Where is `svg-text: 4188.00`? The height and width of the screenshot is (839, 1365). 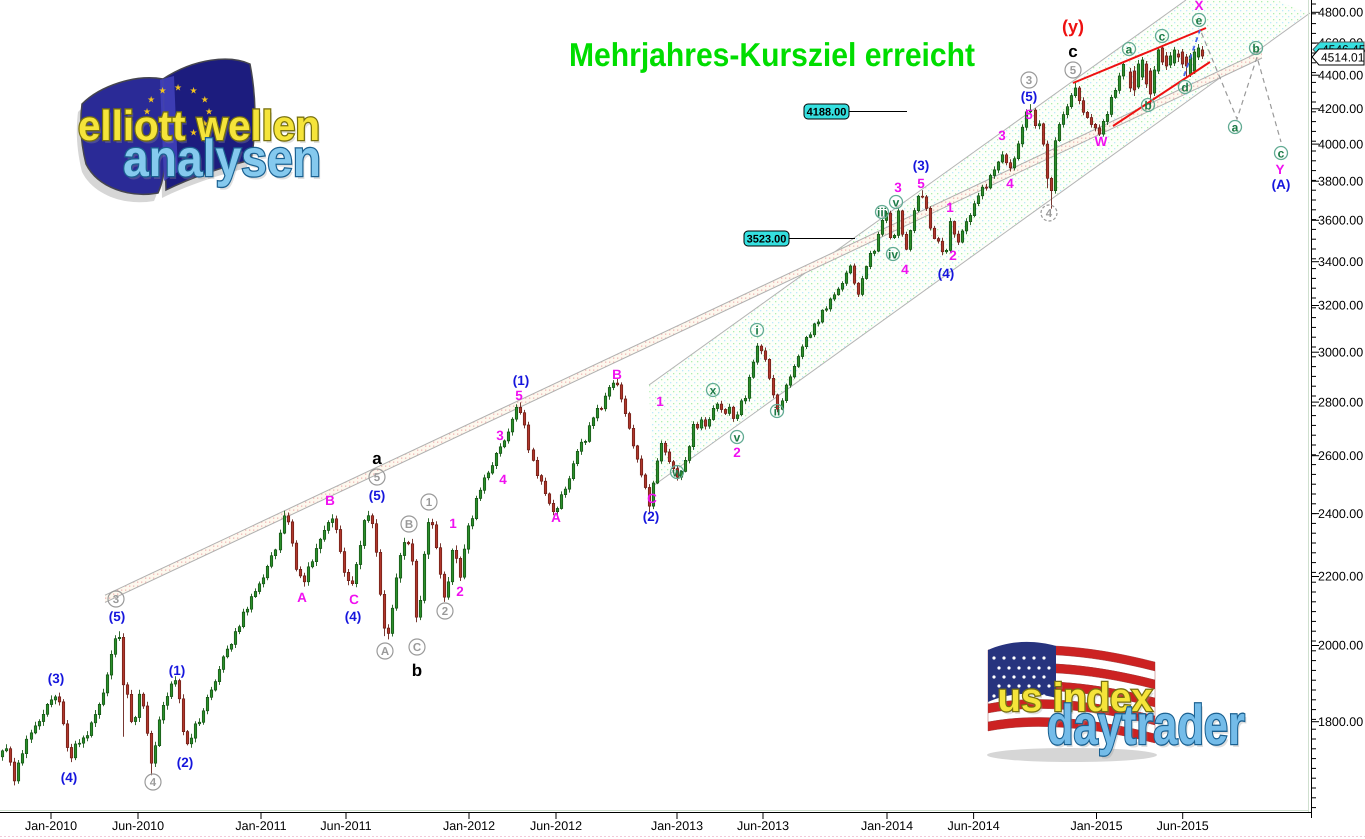 svg-text: 4188.00 is located at coordinates (827, 113).